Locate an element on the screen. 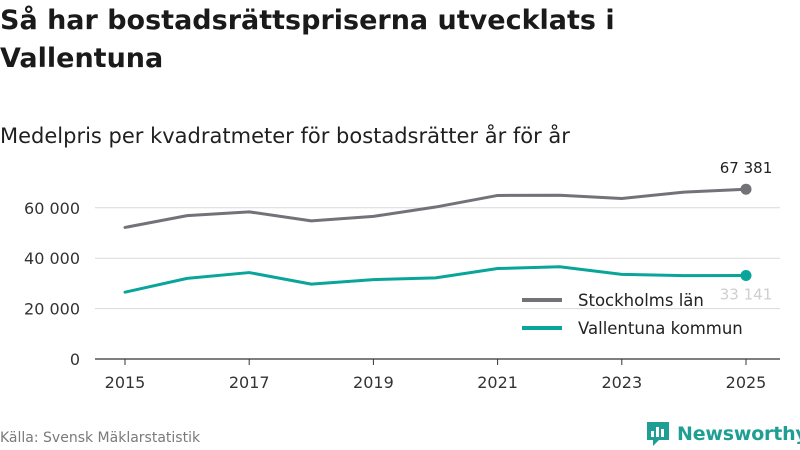  x-tick-label: 2017 is located at coordinates (249, 382).